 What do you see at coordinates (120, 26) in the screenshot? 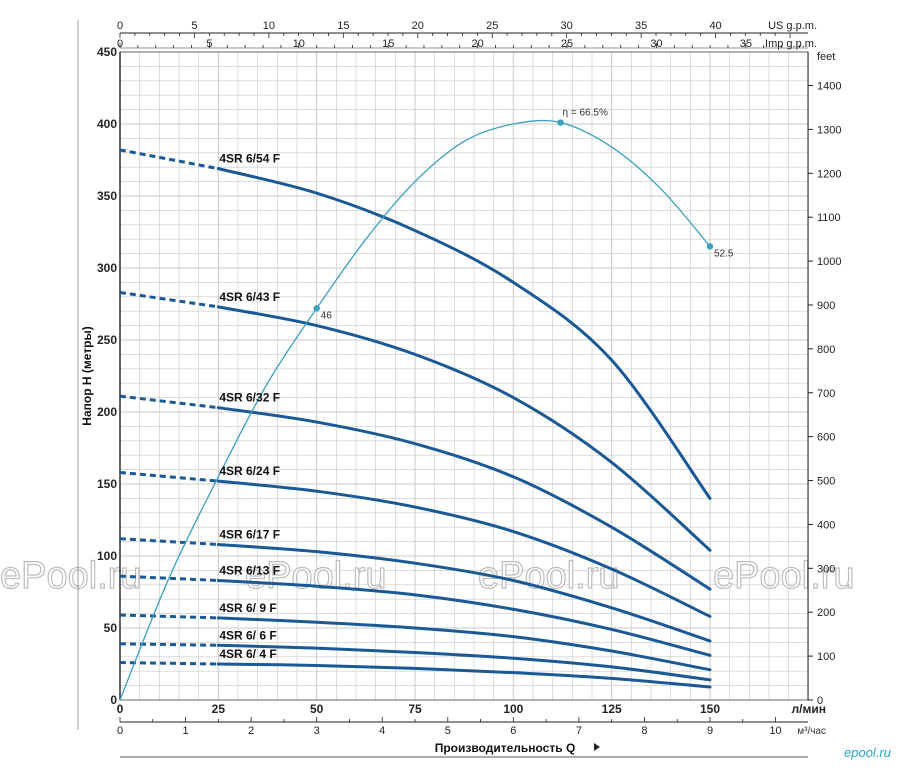
I see `us-tick-label: 0` at bounding box center [120, 26].